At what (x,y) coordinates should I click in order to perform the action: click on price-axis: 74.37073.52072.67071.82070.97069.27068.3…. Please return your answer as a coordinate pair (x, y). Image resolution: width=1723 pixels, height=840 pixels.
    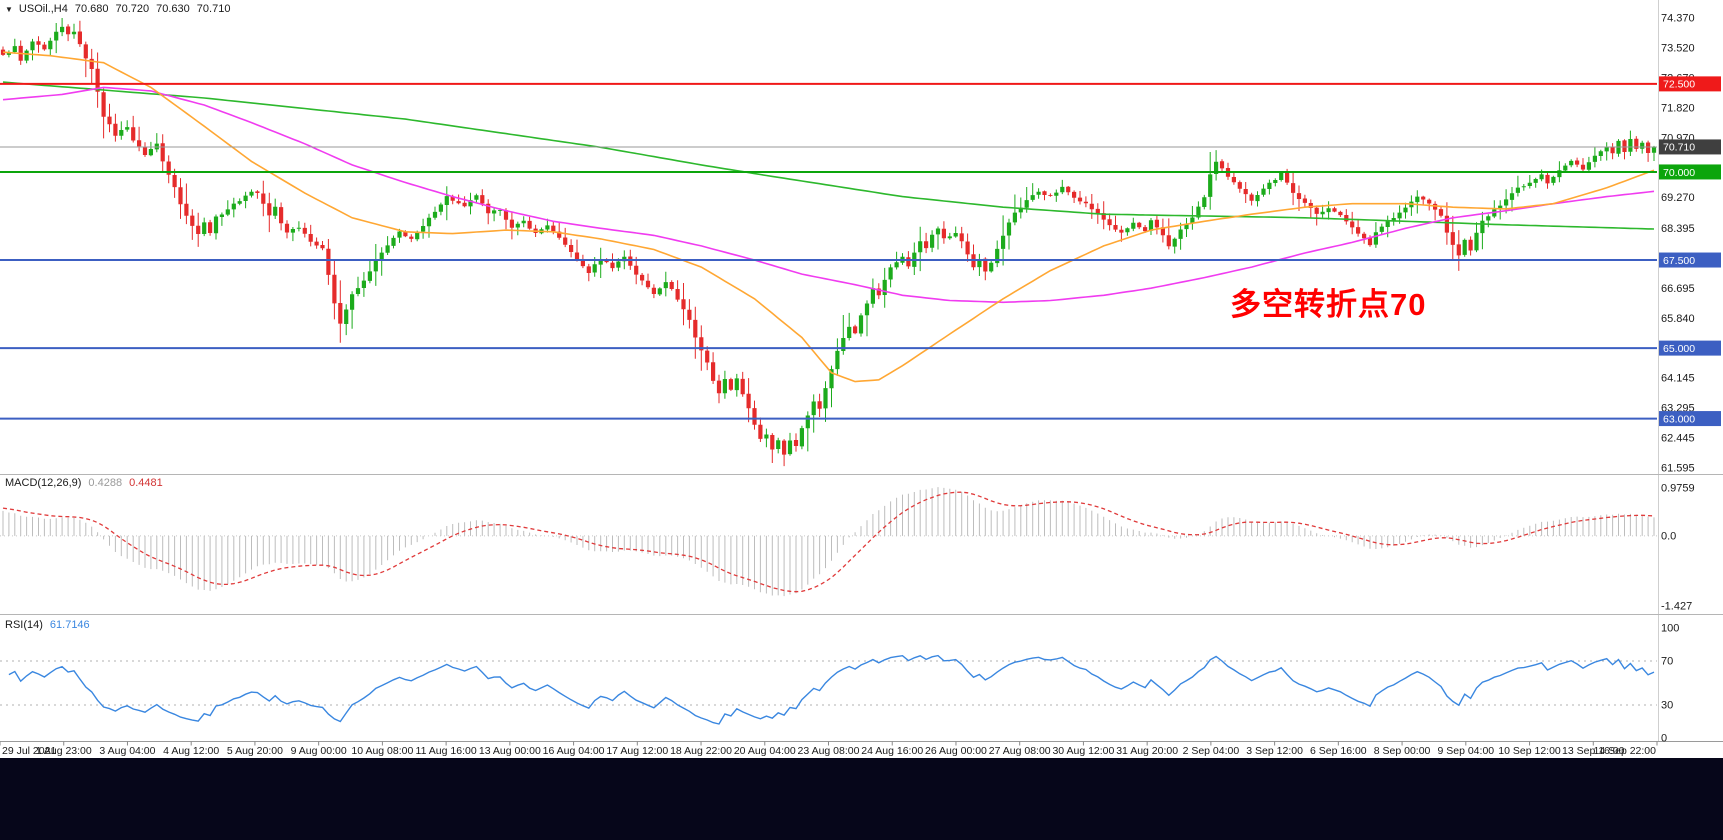
    Looking at the image, I should click on (1690, 244).